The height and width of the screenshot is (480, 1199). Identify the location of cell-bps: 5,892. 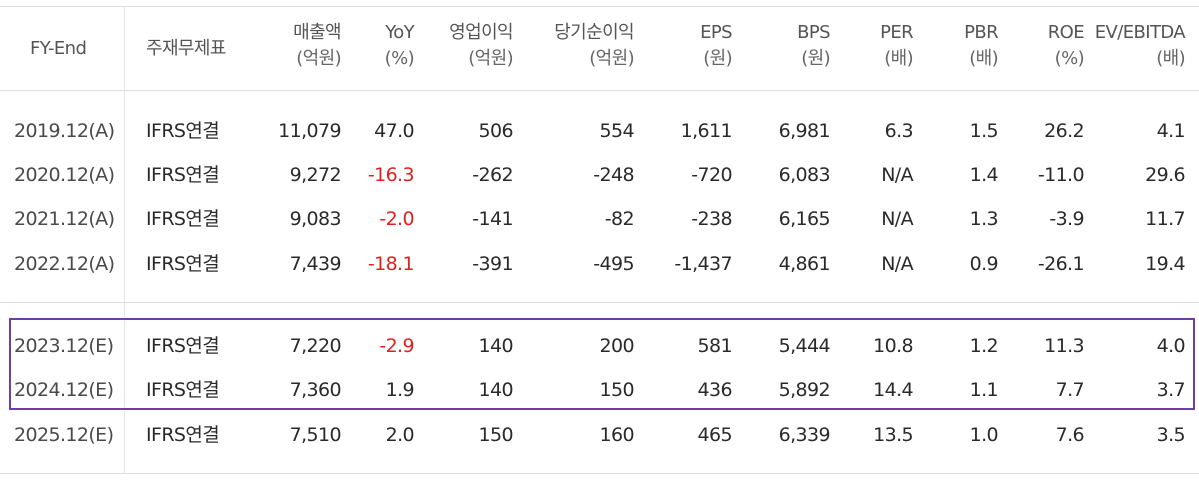
(804, 390).